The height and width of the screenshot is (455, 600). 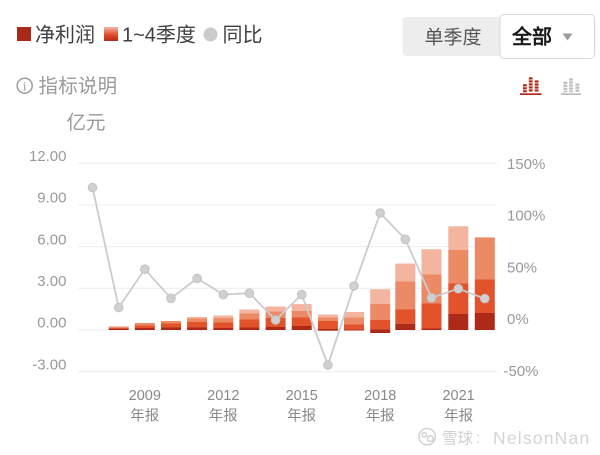 I want to click on svg-text: 12.00, so click(x=48, y=156).